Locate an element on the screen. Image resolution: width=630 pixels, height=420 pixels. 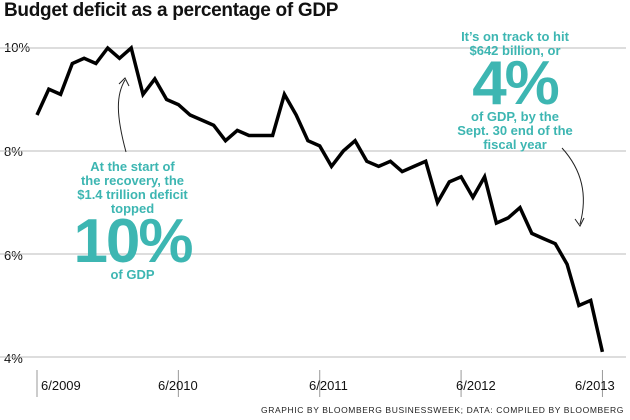
y-tick-label-4: 4% is located at coordinates (13, 358).